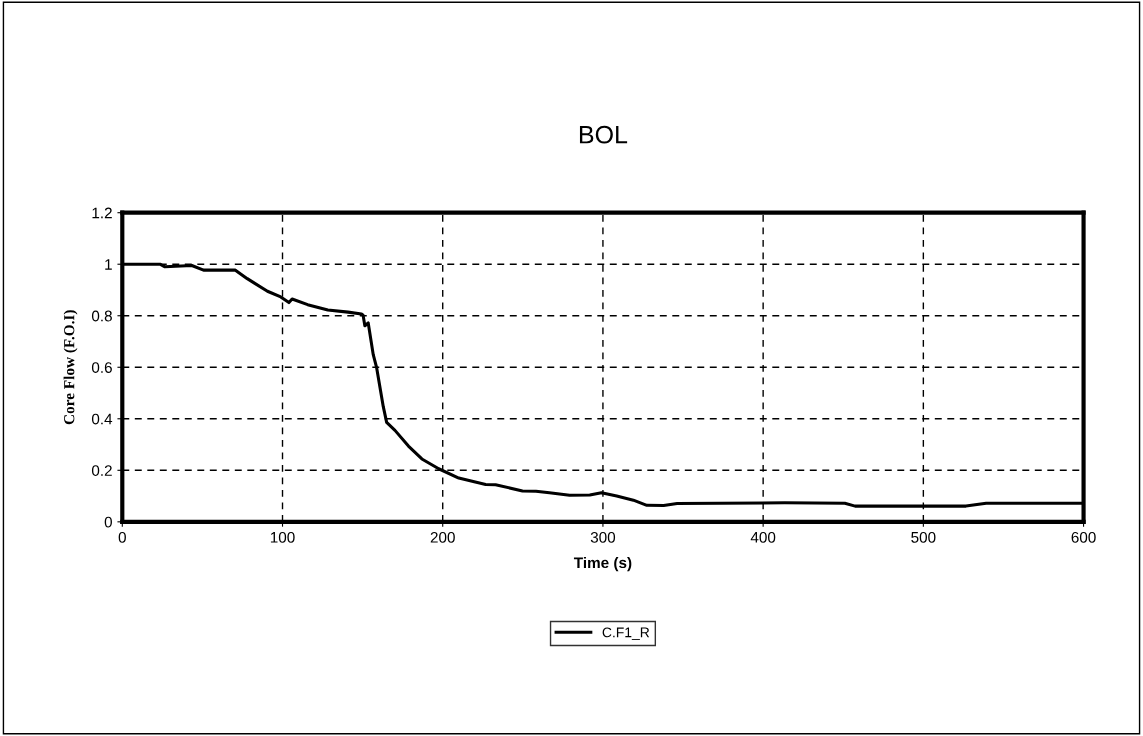 The image size is (1143, 736). What do you see at coordinates (763, 537) in the screenshot?
I see `x-tick-label: 400` at bounding box center [763, 537].